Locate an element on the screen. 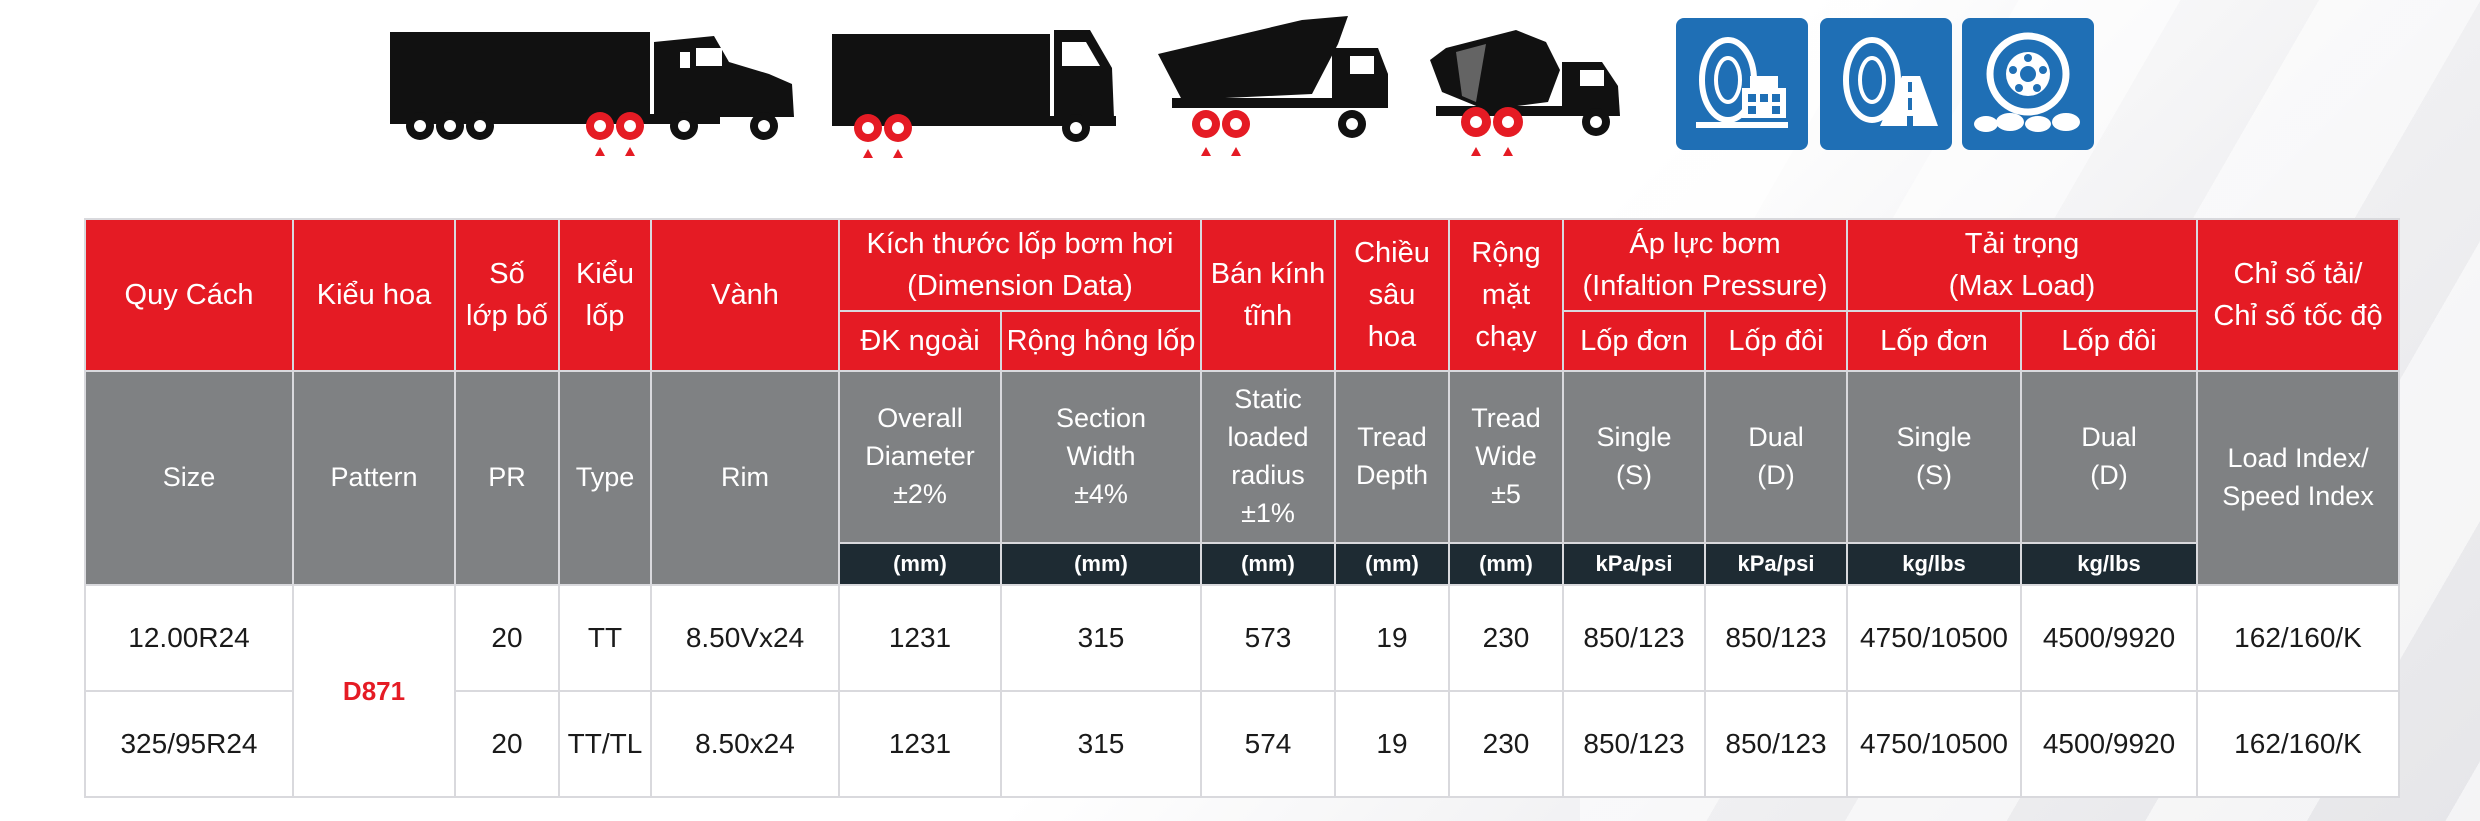  header-od-vi: ĐK ngoài is located at coordinates (920, 341).